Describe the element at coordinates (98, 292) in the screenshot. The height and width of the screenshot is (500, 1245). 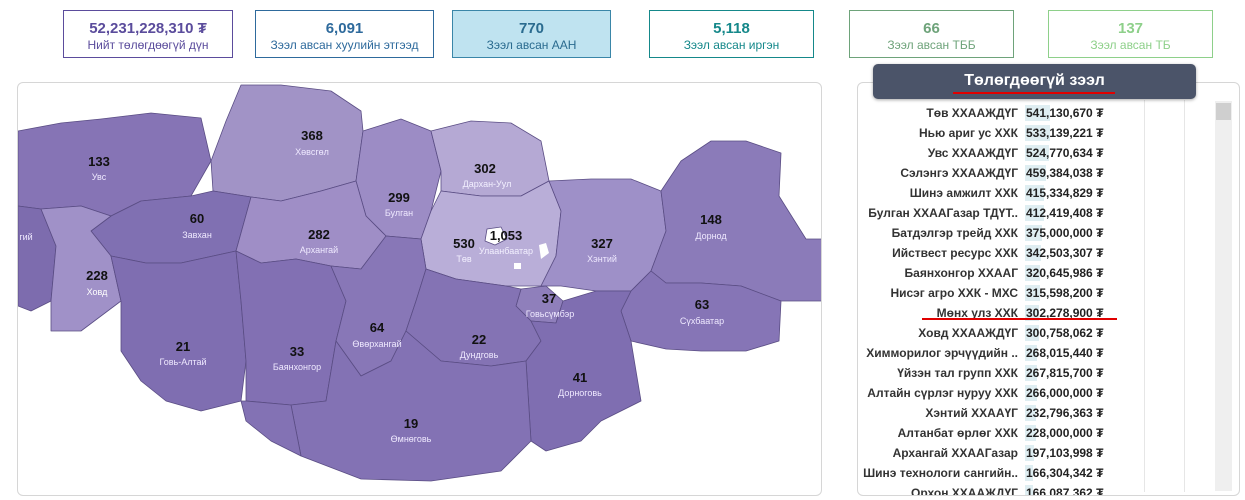
I see `region-label: Ховд` at that location.